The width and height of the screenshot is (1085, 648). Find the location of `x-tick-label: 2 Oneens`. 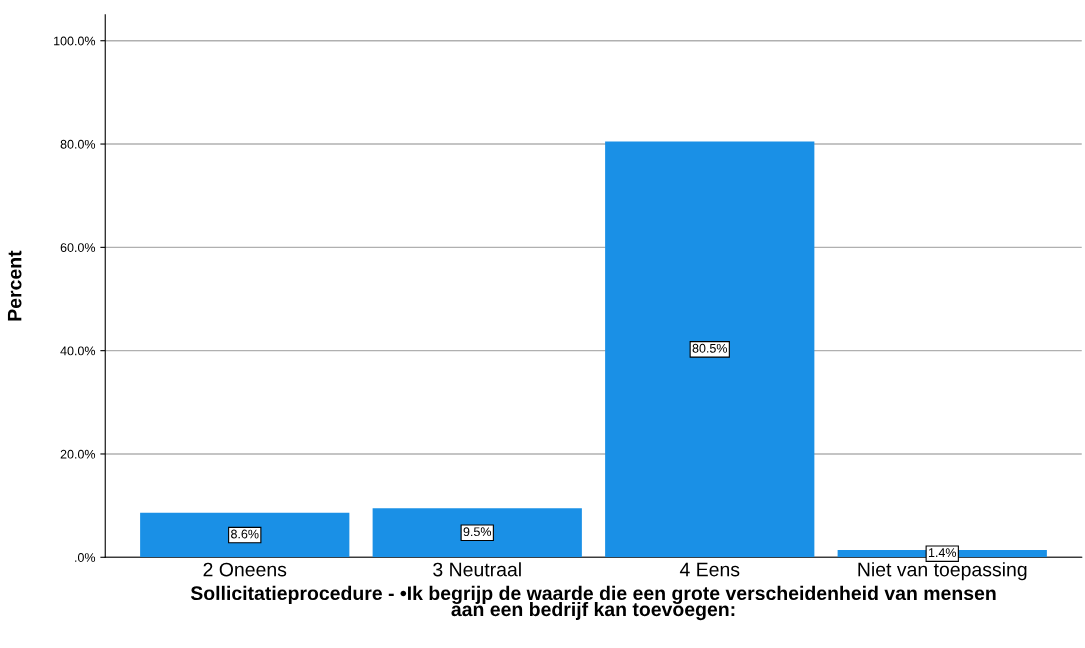

x-tick-label: 2 Oneens is located at coordinates (245, 569).